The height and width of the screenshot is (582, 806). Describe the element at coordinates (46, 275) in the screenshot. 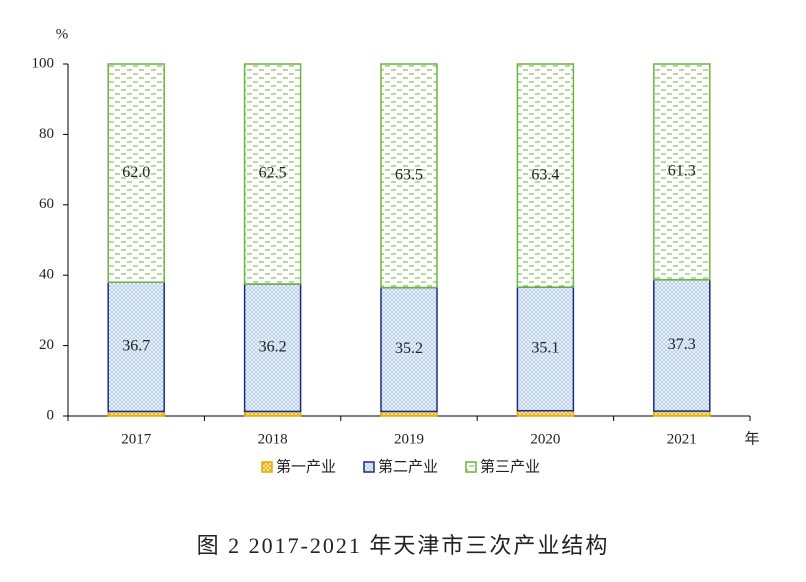

I see `y-tick-label: 40` at that location.